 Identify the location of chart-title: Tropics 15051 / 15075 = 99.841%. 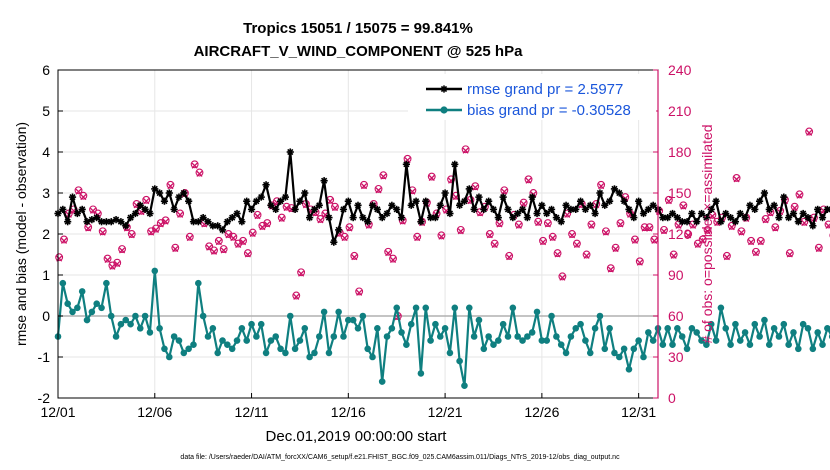
(358, 28).